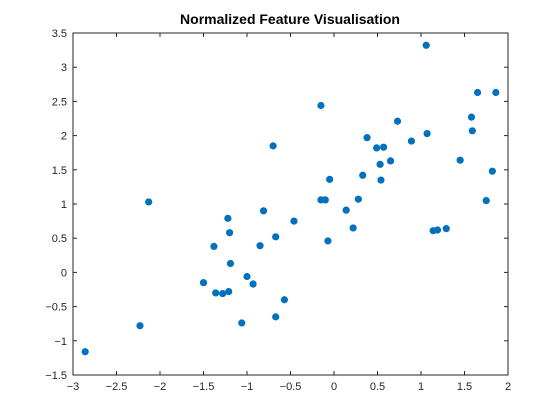  What do you see at coordinates (60, 342) in the screenshot?
I see `y-tick-label: −1` at bounding box center [60, 342].